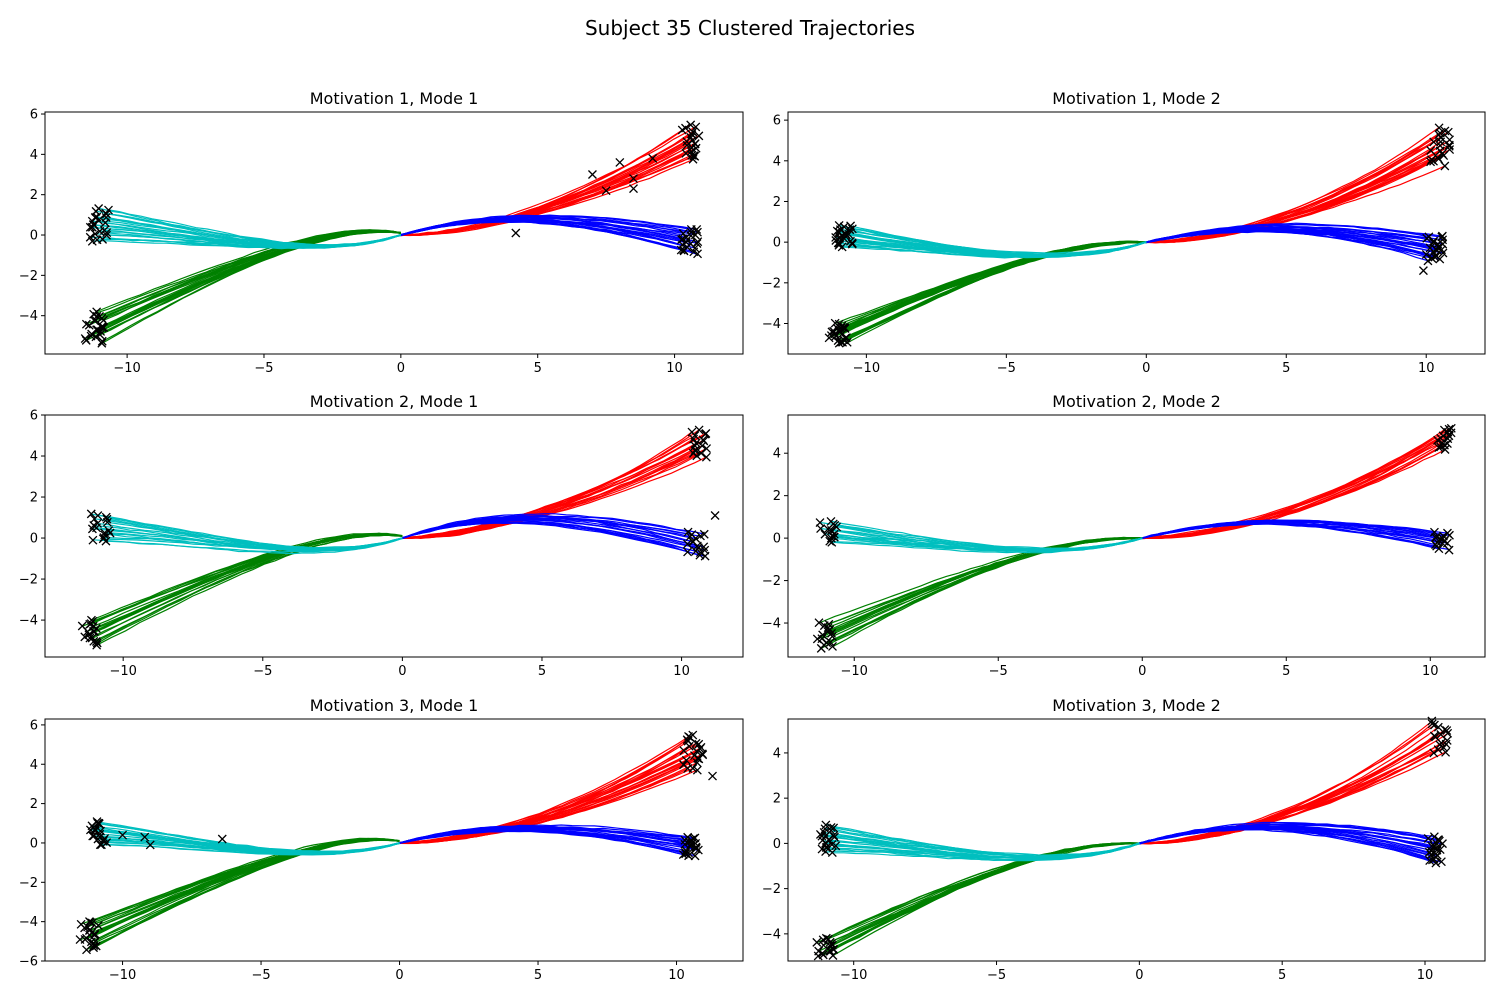  Describe the element at coordinates (394, 98) in the screenshot. I see `subplot-title: Motivation 1, Mode 1` at that location.